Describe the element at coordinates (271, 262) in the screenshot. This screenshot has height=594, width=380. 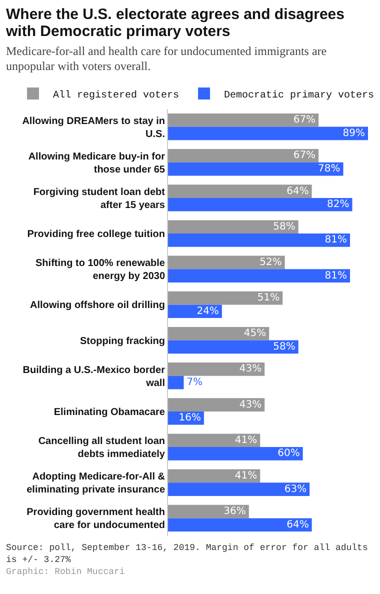
I see `data-label: 52%` at that location.